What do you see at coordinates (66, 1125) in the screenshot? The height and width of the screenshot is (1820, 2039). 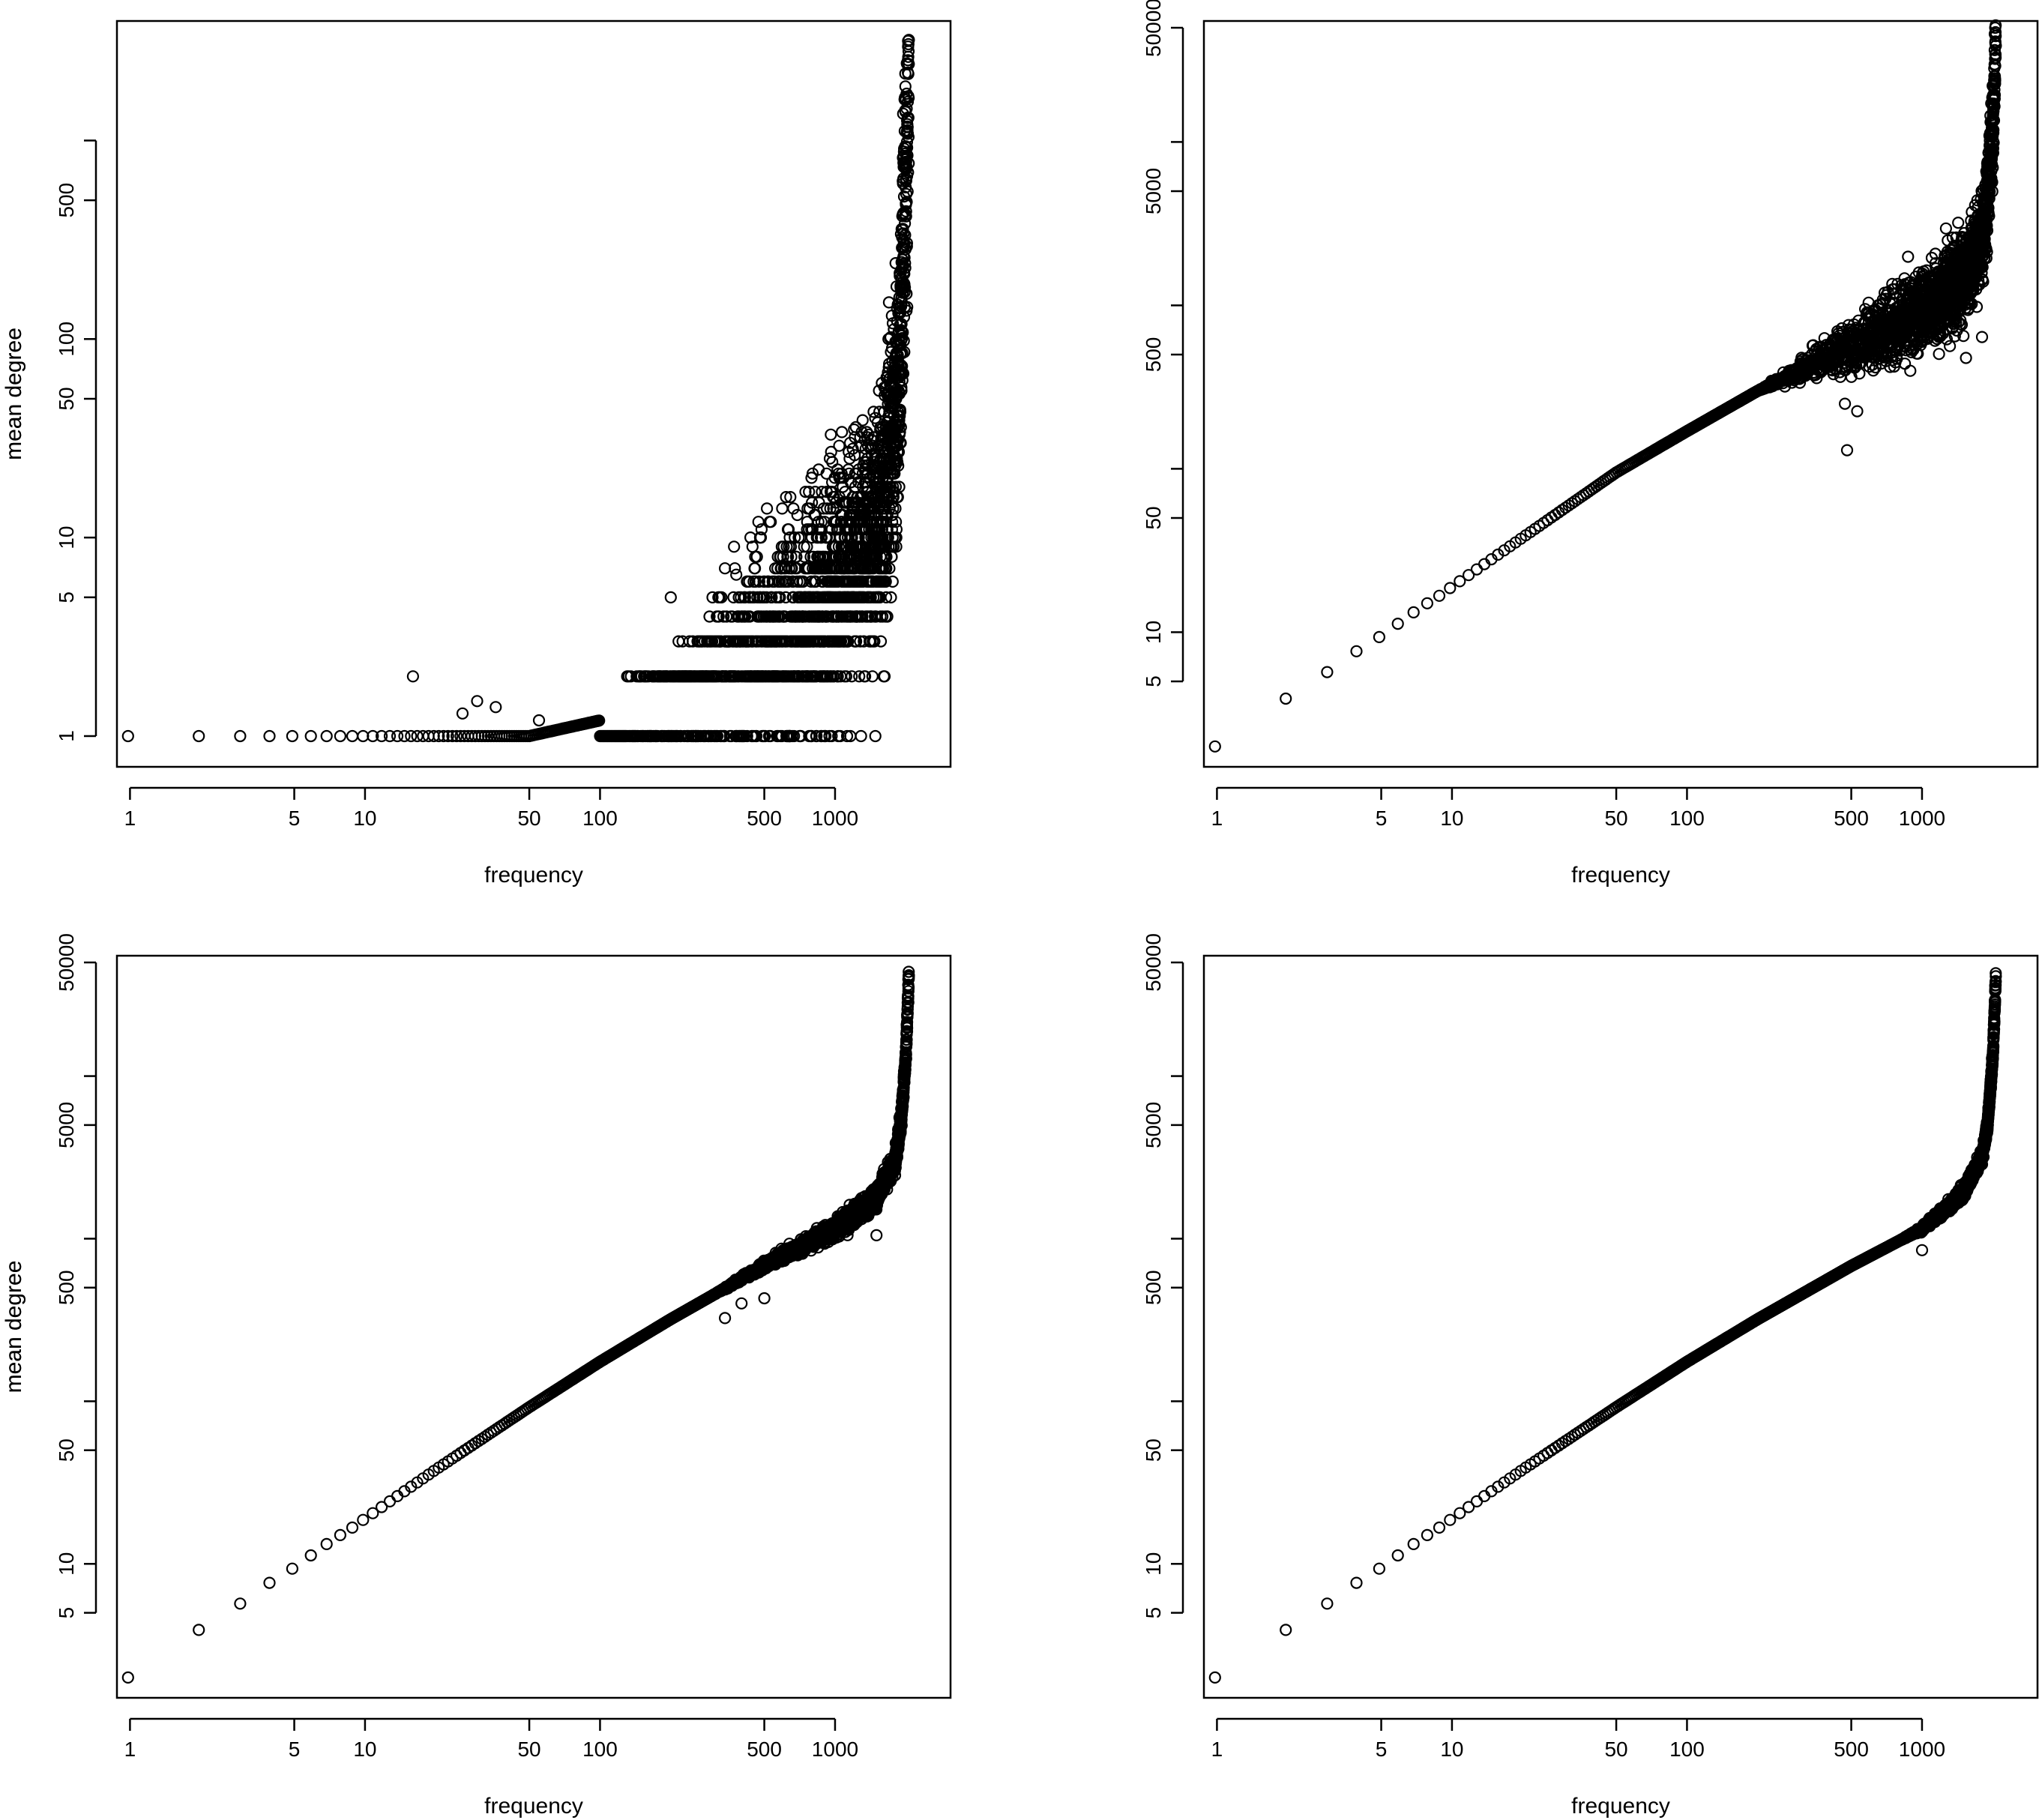 I see `y-tick-label: 5000` at bounding box center [66, 1125].